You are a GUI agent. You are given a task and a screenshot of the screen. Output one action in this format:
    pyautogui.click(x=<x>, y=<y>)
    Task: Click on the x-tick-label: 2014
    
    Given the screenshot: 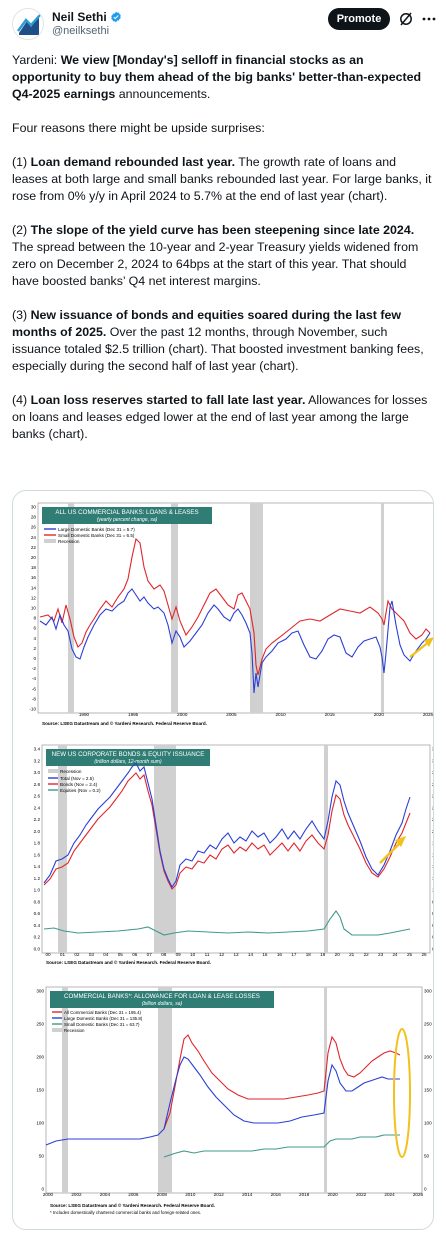 What is the action you would take?
    pyautogui.click(x=247, y=1194)
    